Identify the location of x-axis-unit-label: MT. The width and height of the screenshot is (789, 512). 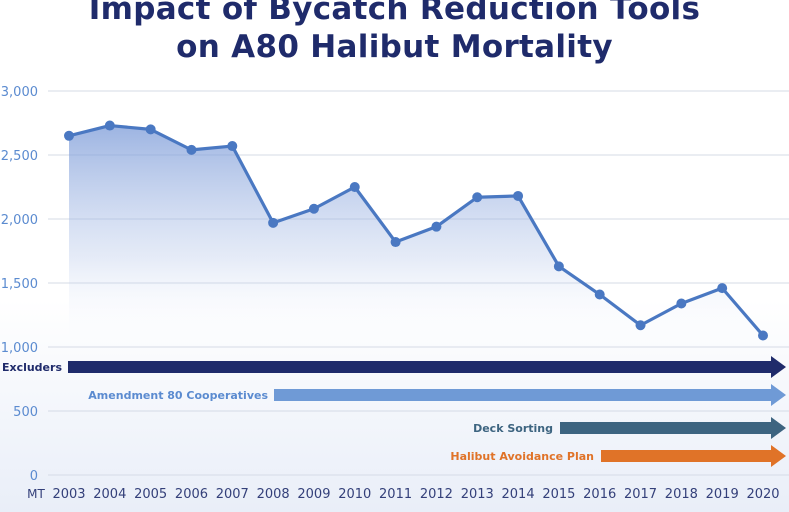
(36, 494).